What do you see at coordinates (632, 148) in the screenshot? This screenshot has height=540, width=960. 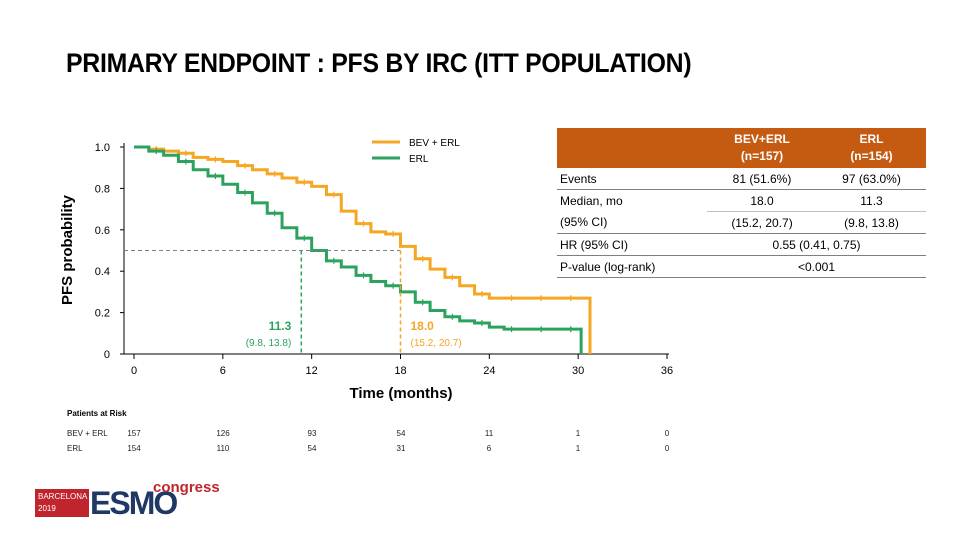 I see `stats-header-blank` at bounding box center [632, 148].